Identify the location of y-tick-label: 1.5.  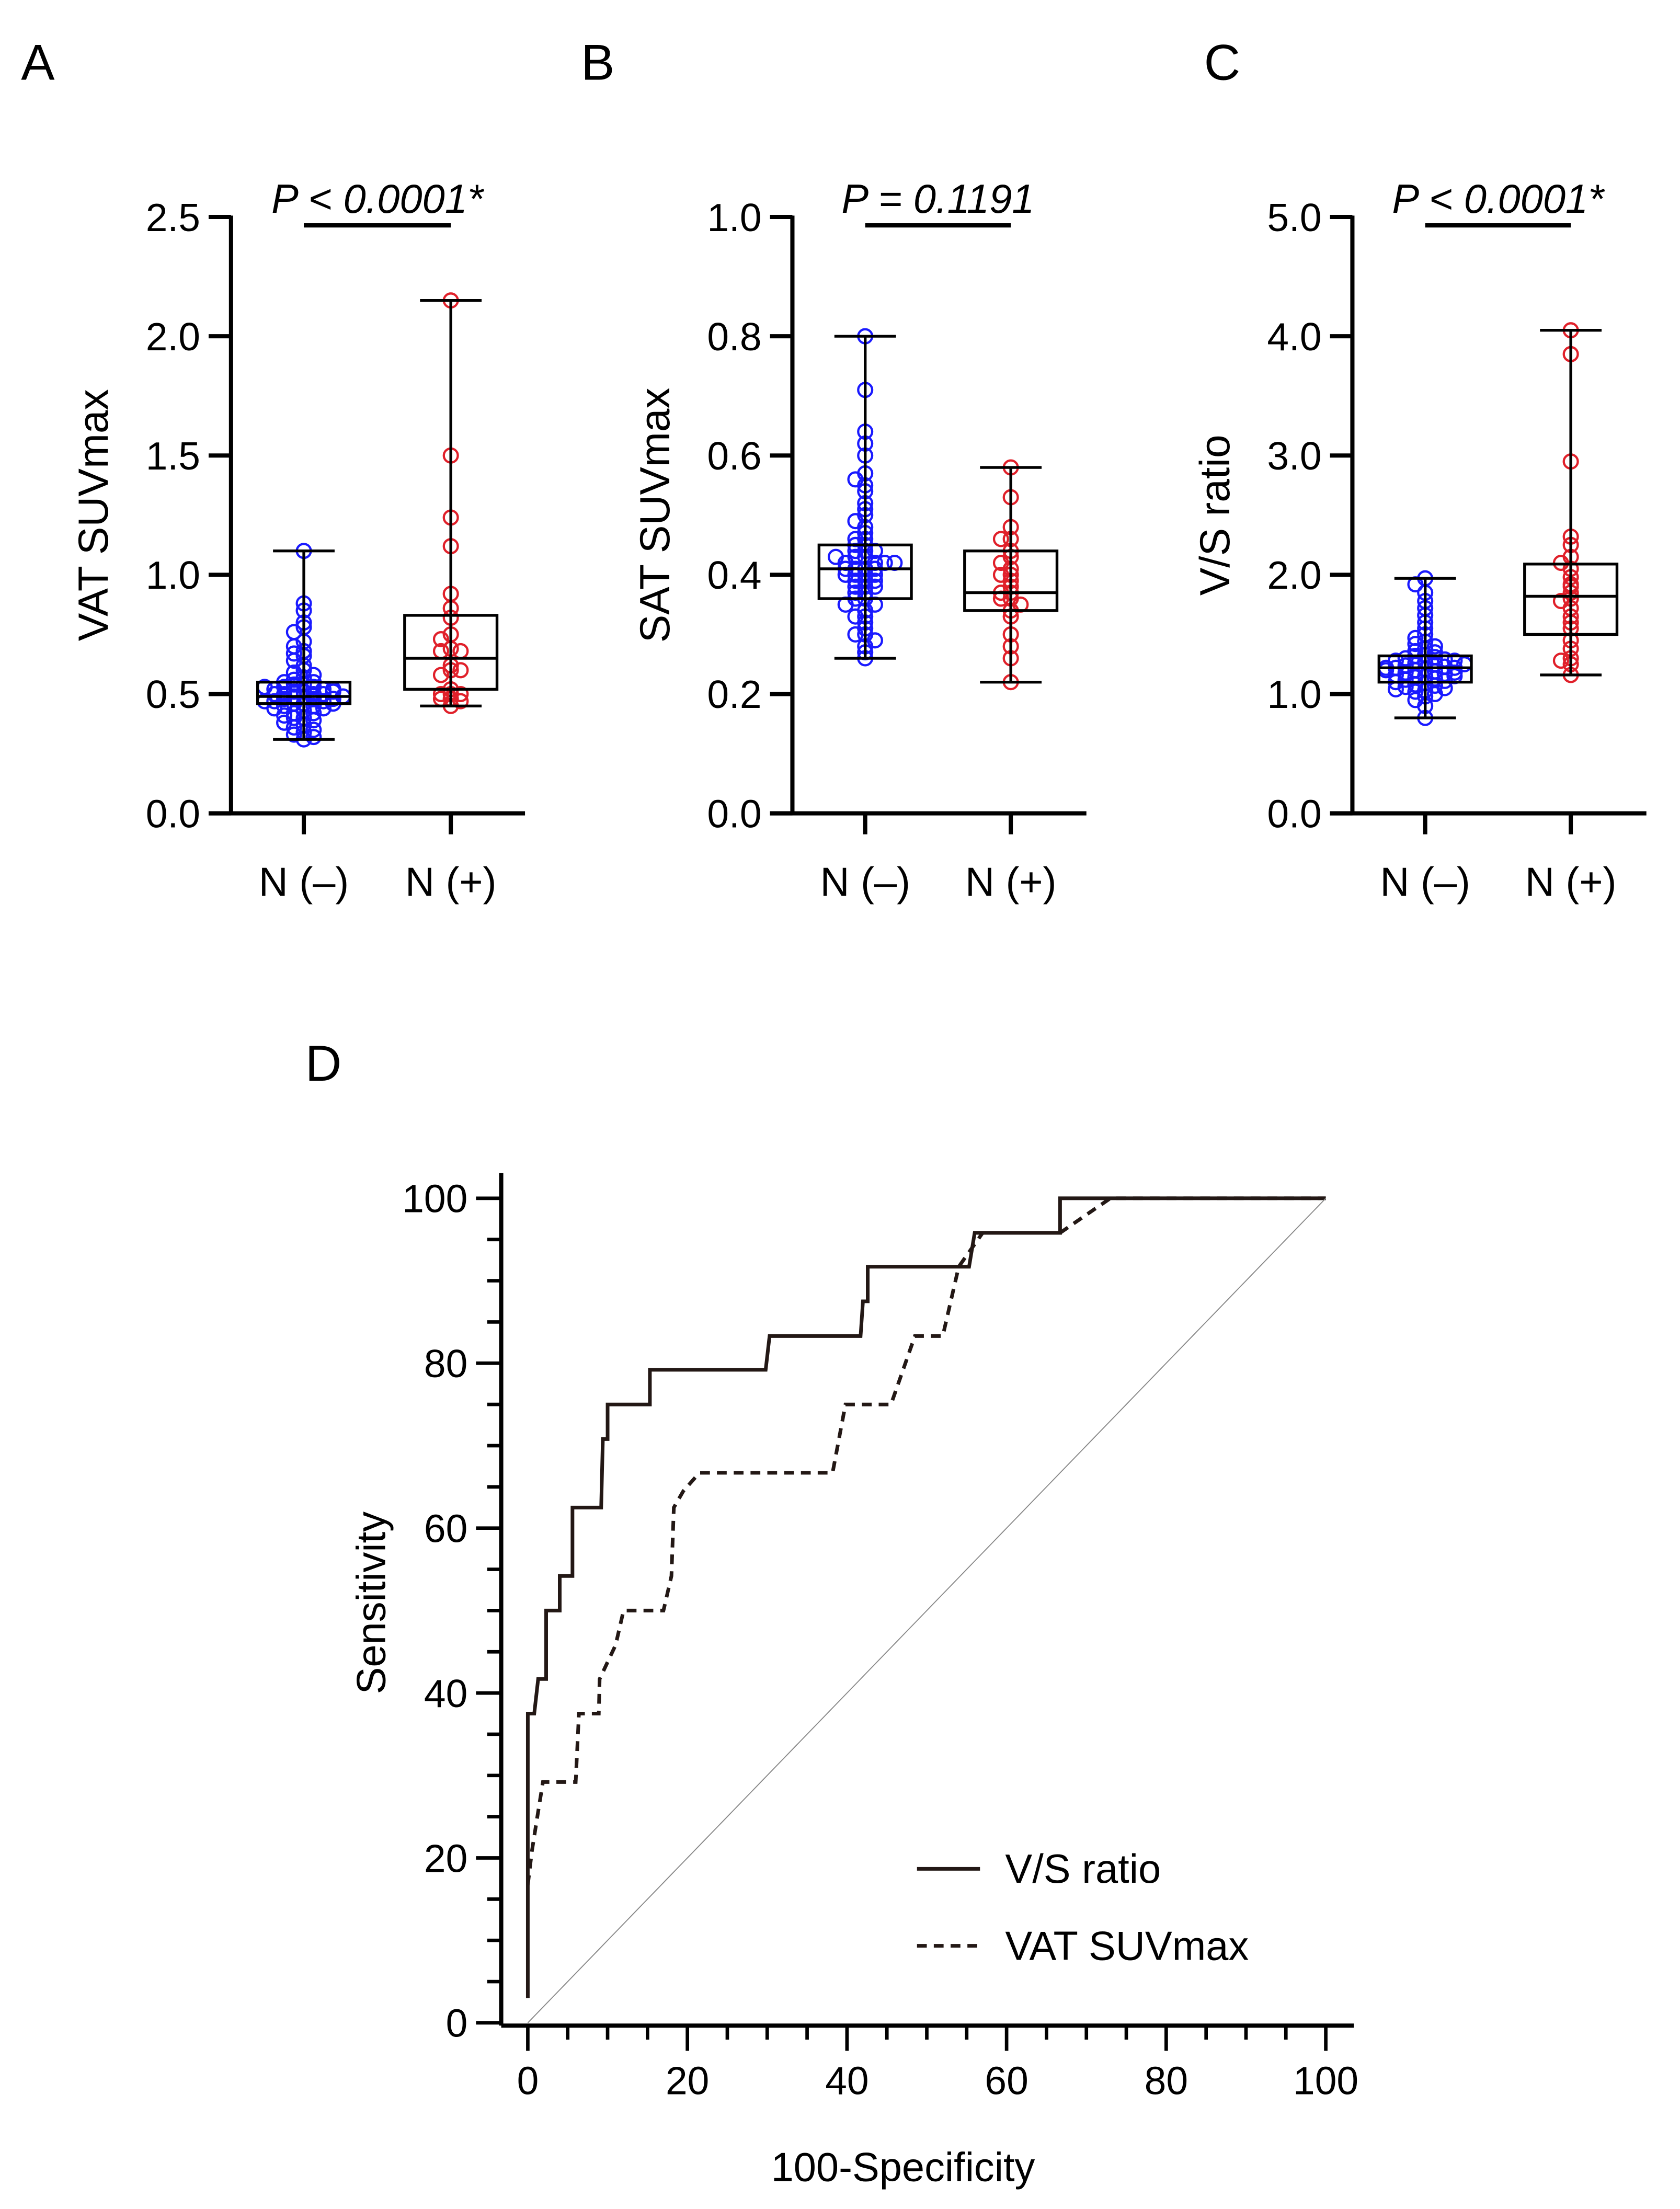
(173, 456).